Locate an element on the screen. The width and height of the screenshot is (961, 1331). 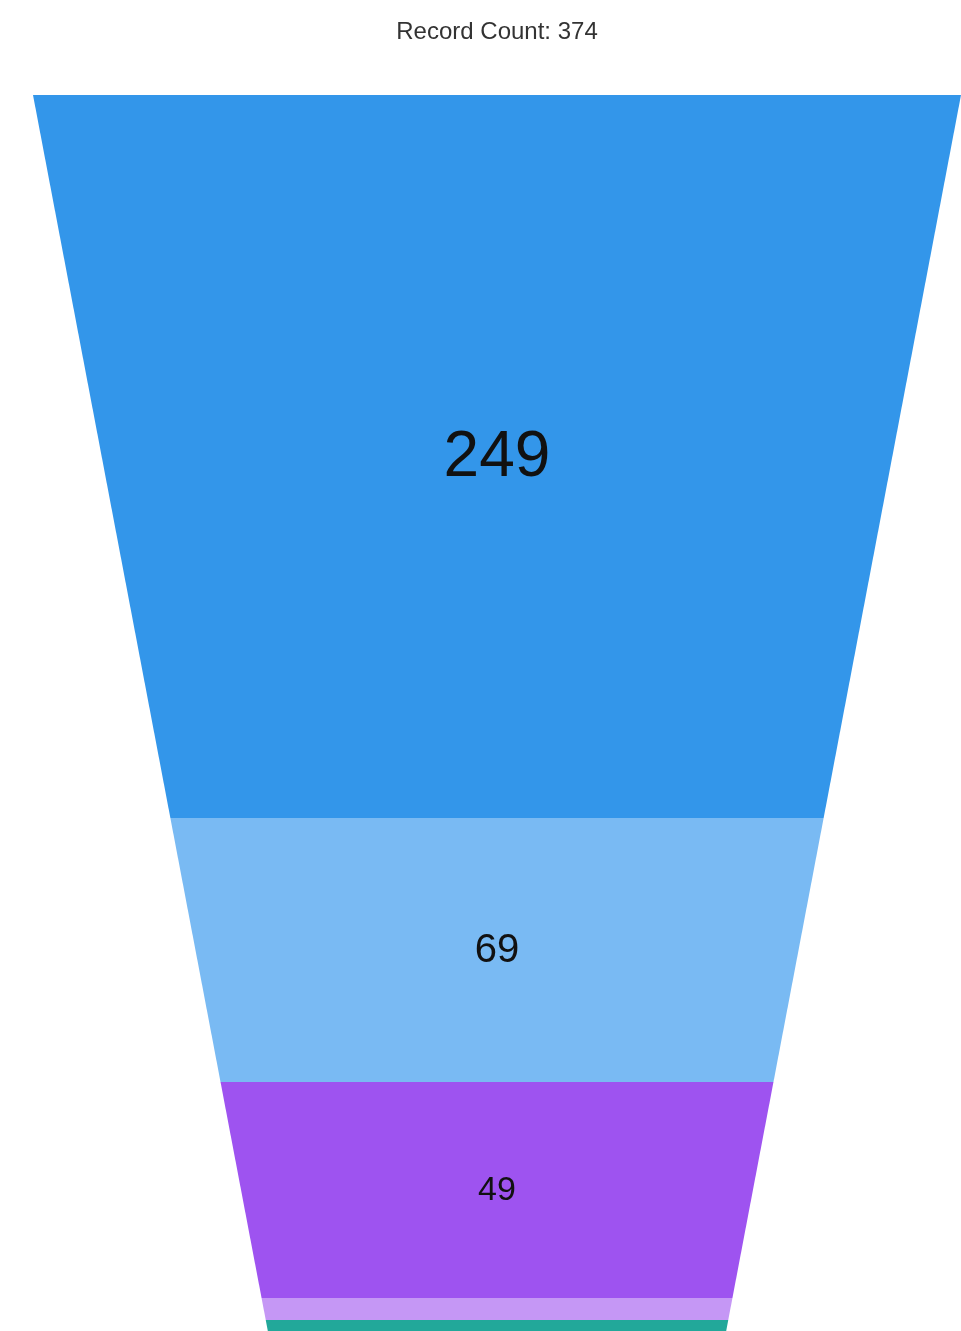
text: Record Count: 374 is located at coordinates (497, 30).